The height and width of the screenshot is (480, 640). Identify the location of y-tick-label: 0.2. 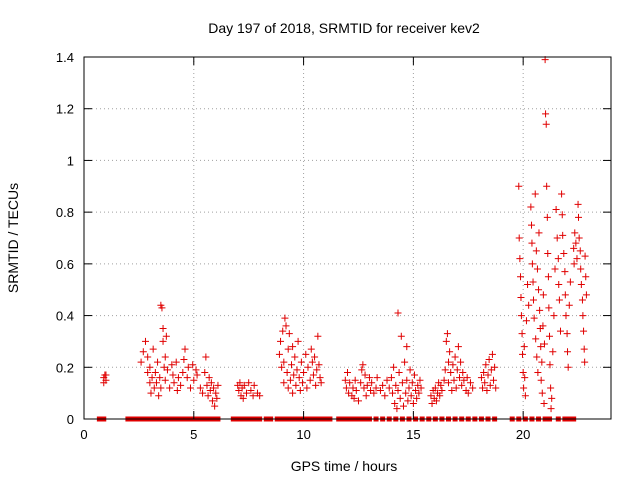
(65, 367).